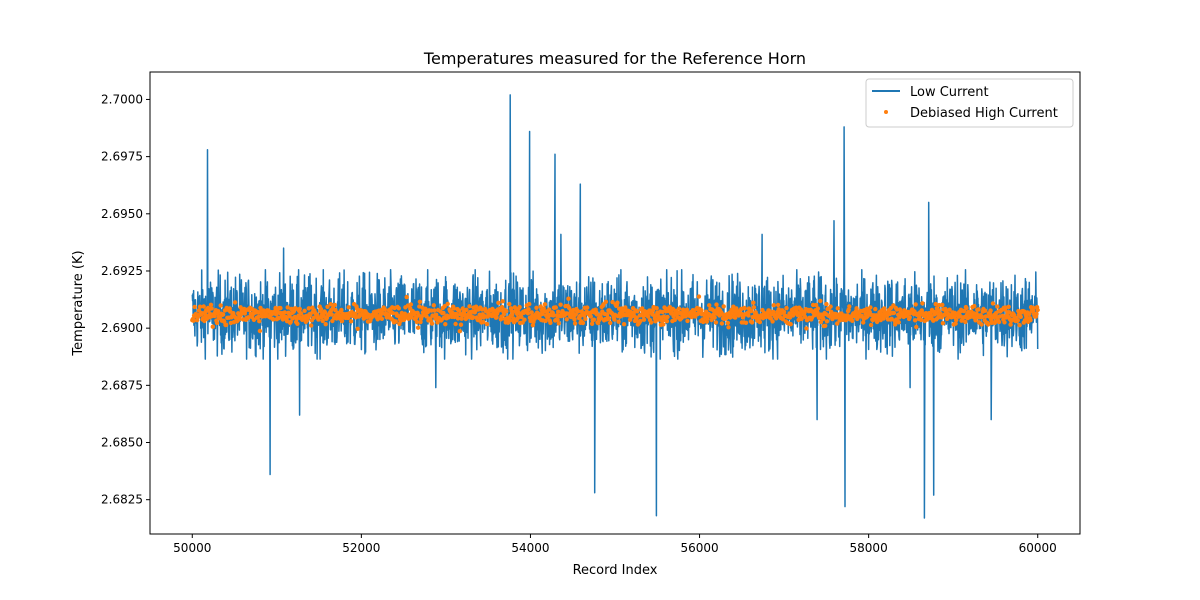 Image resolution: width=1200 pixels, height=600 pixels. What do you see at coordinates (122, 328) in the screenshot?
I see `y-tick-label: 2.6900` at bounding box center [122, 328].